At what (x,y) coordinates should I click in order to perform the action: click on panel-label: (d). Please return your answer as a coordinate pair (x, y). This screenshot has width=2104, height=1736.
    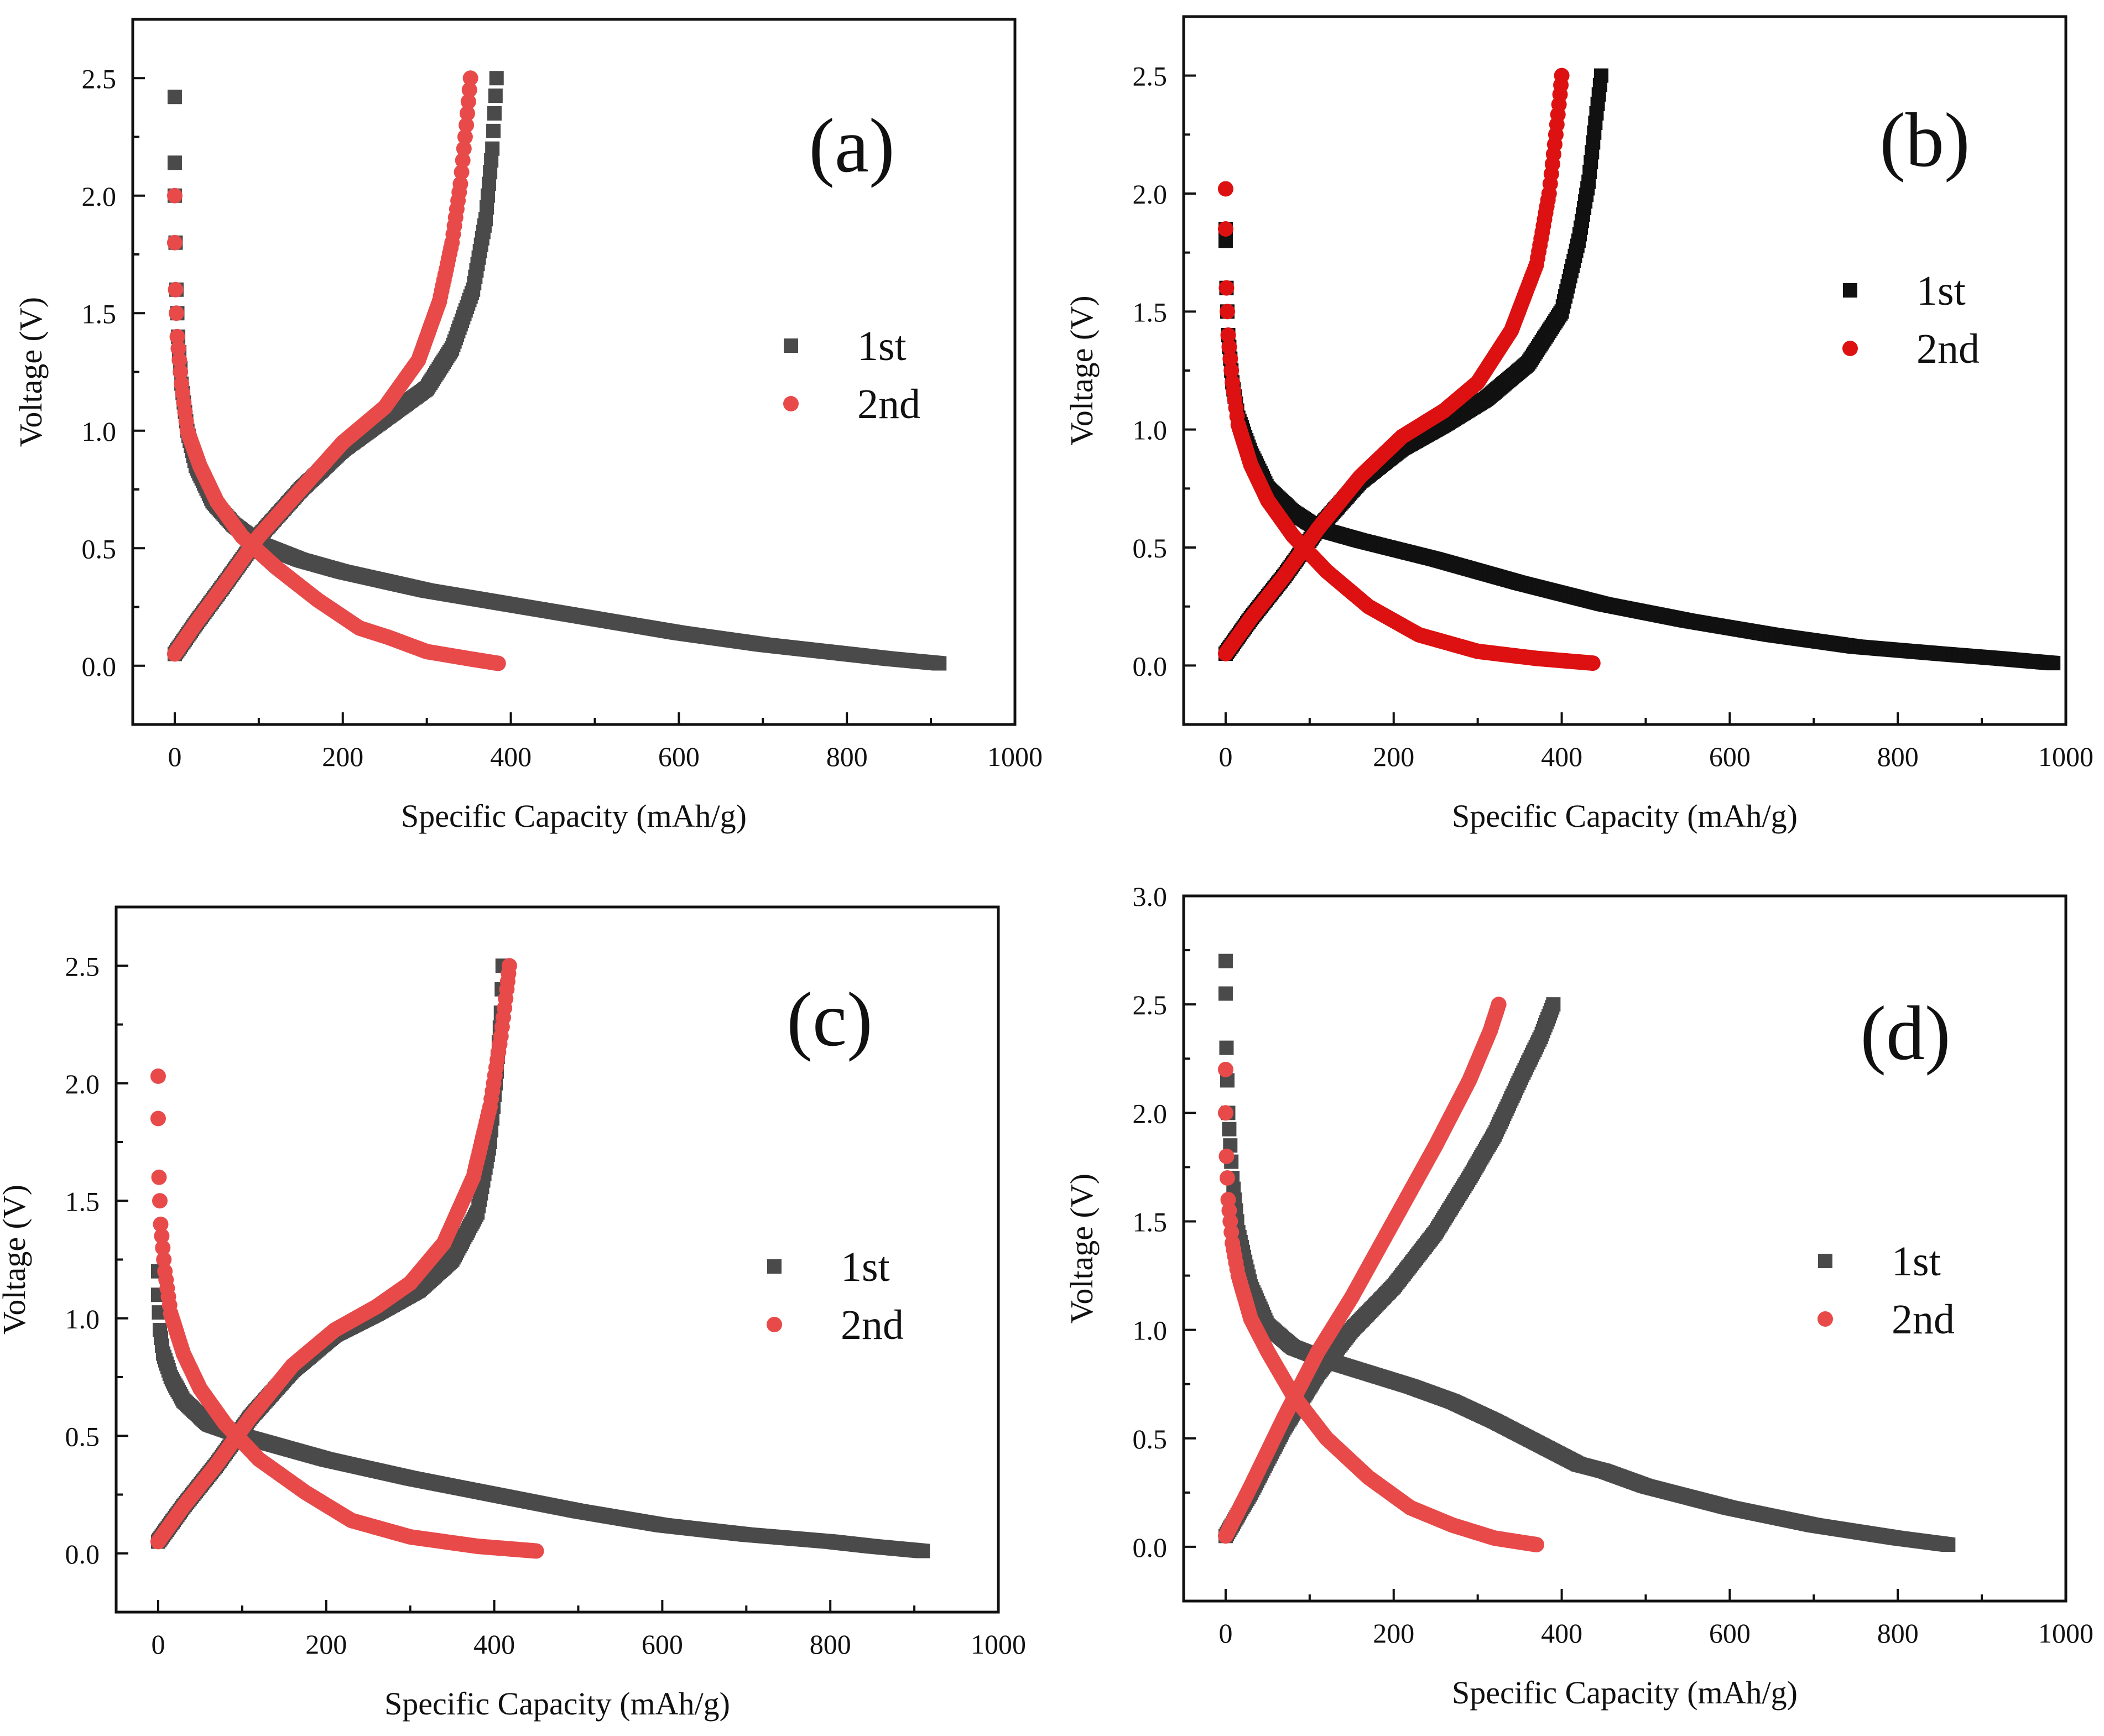
    Looking at the image, I should click on (1905, 1033).